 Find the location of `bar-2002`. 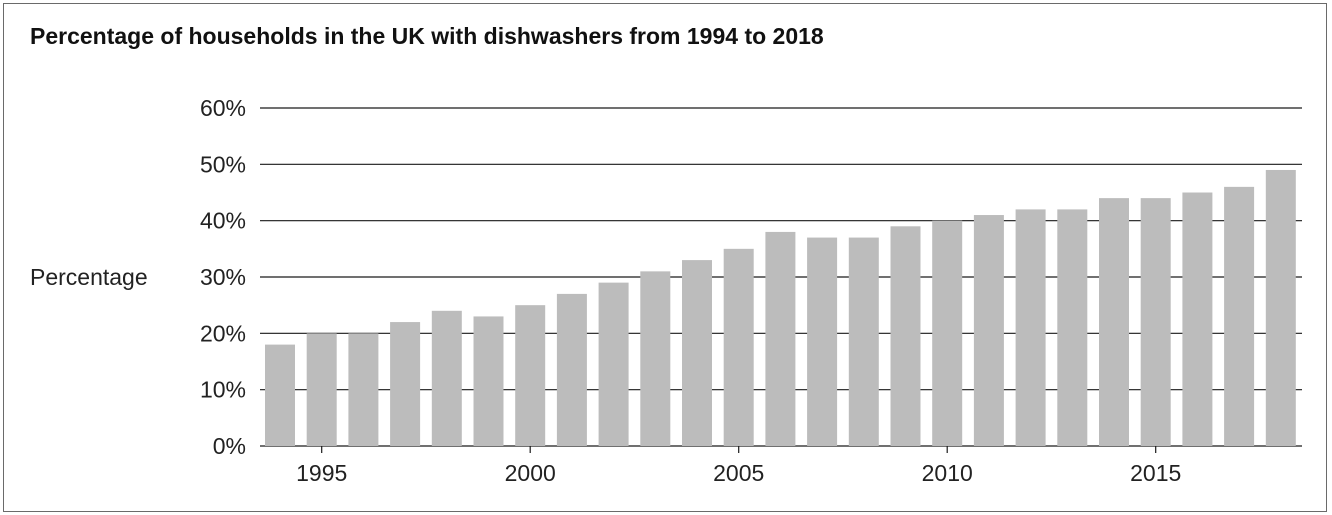

bar-2002 is located at coordinates (613, 364).